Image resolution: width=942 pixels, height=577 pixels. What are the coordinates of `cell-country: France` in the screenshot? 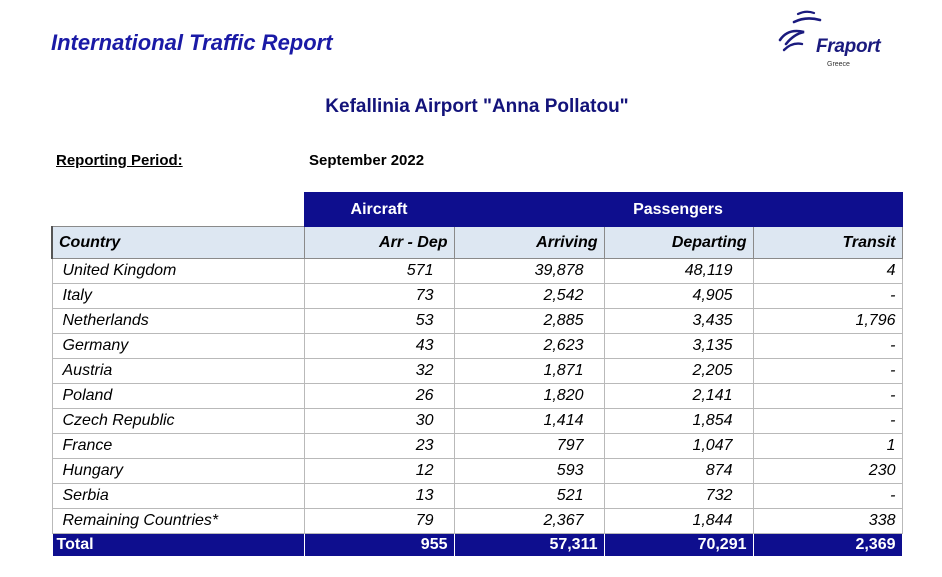 It's located at (178, 446).